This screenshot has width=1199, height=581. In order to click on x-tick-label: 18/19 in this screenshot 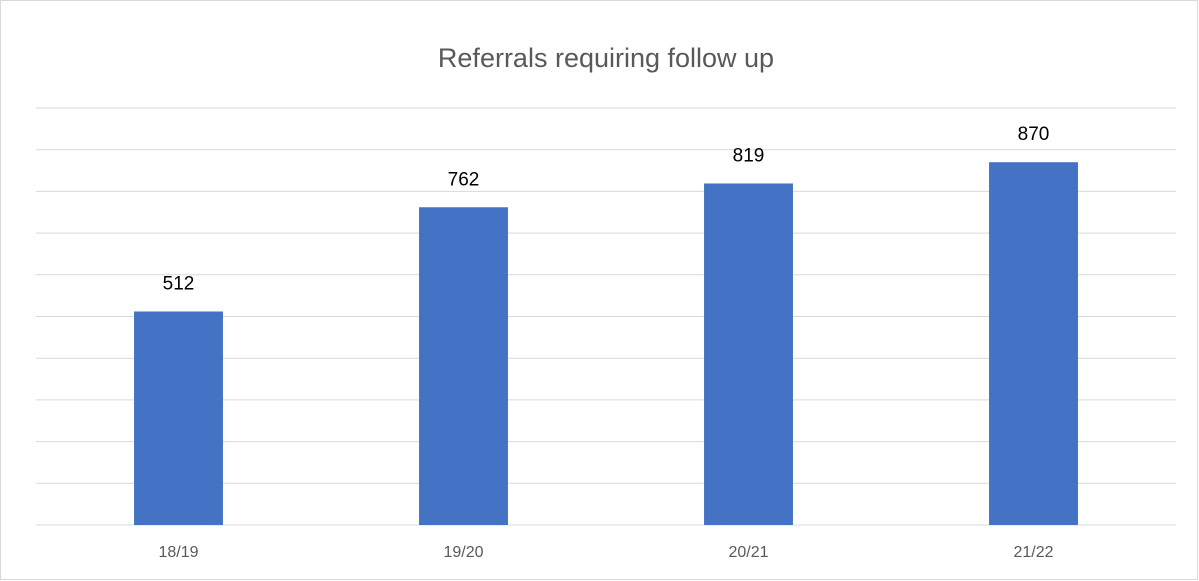, I will do `click(178, 552)`.